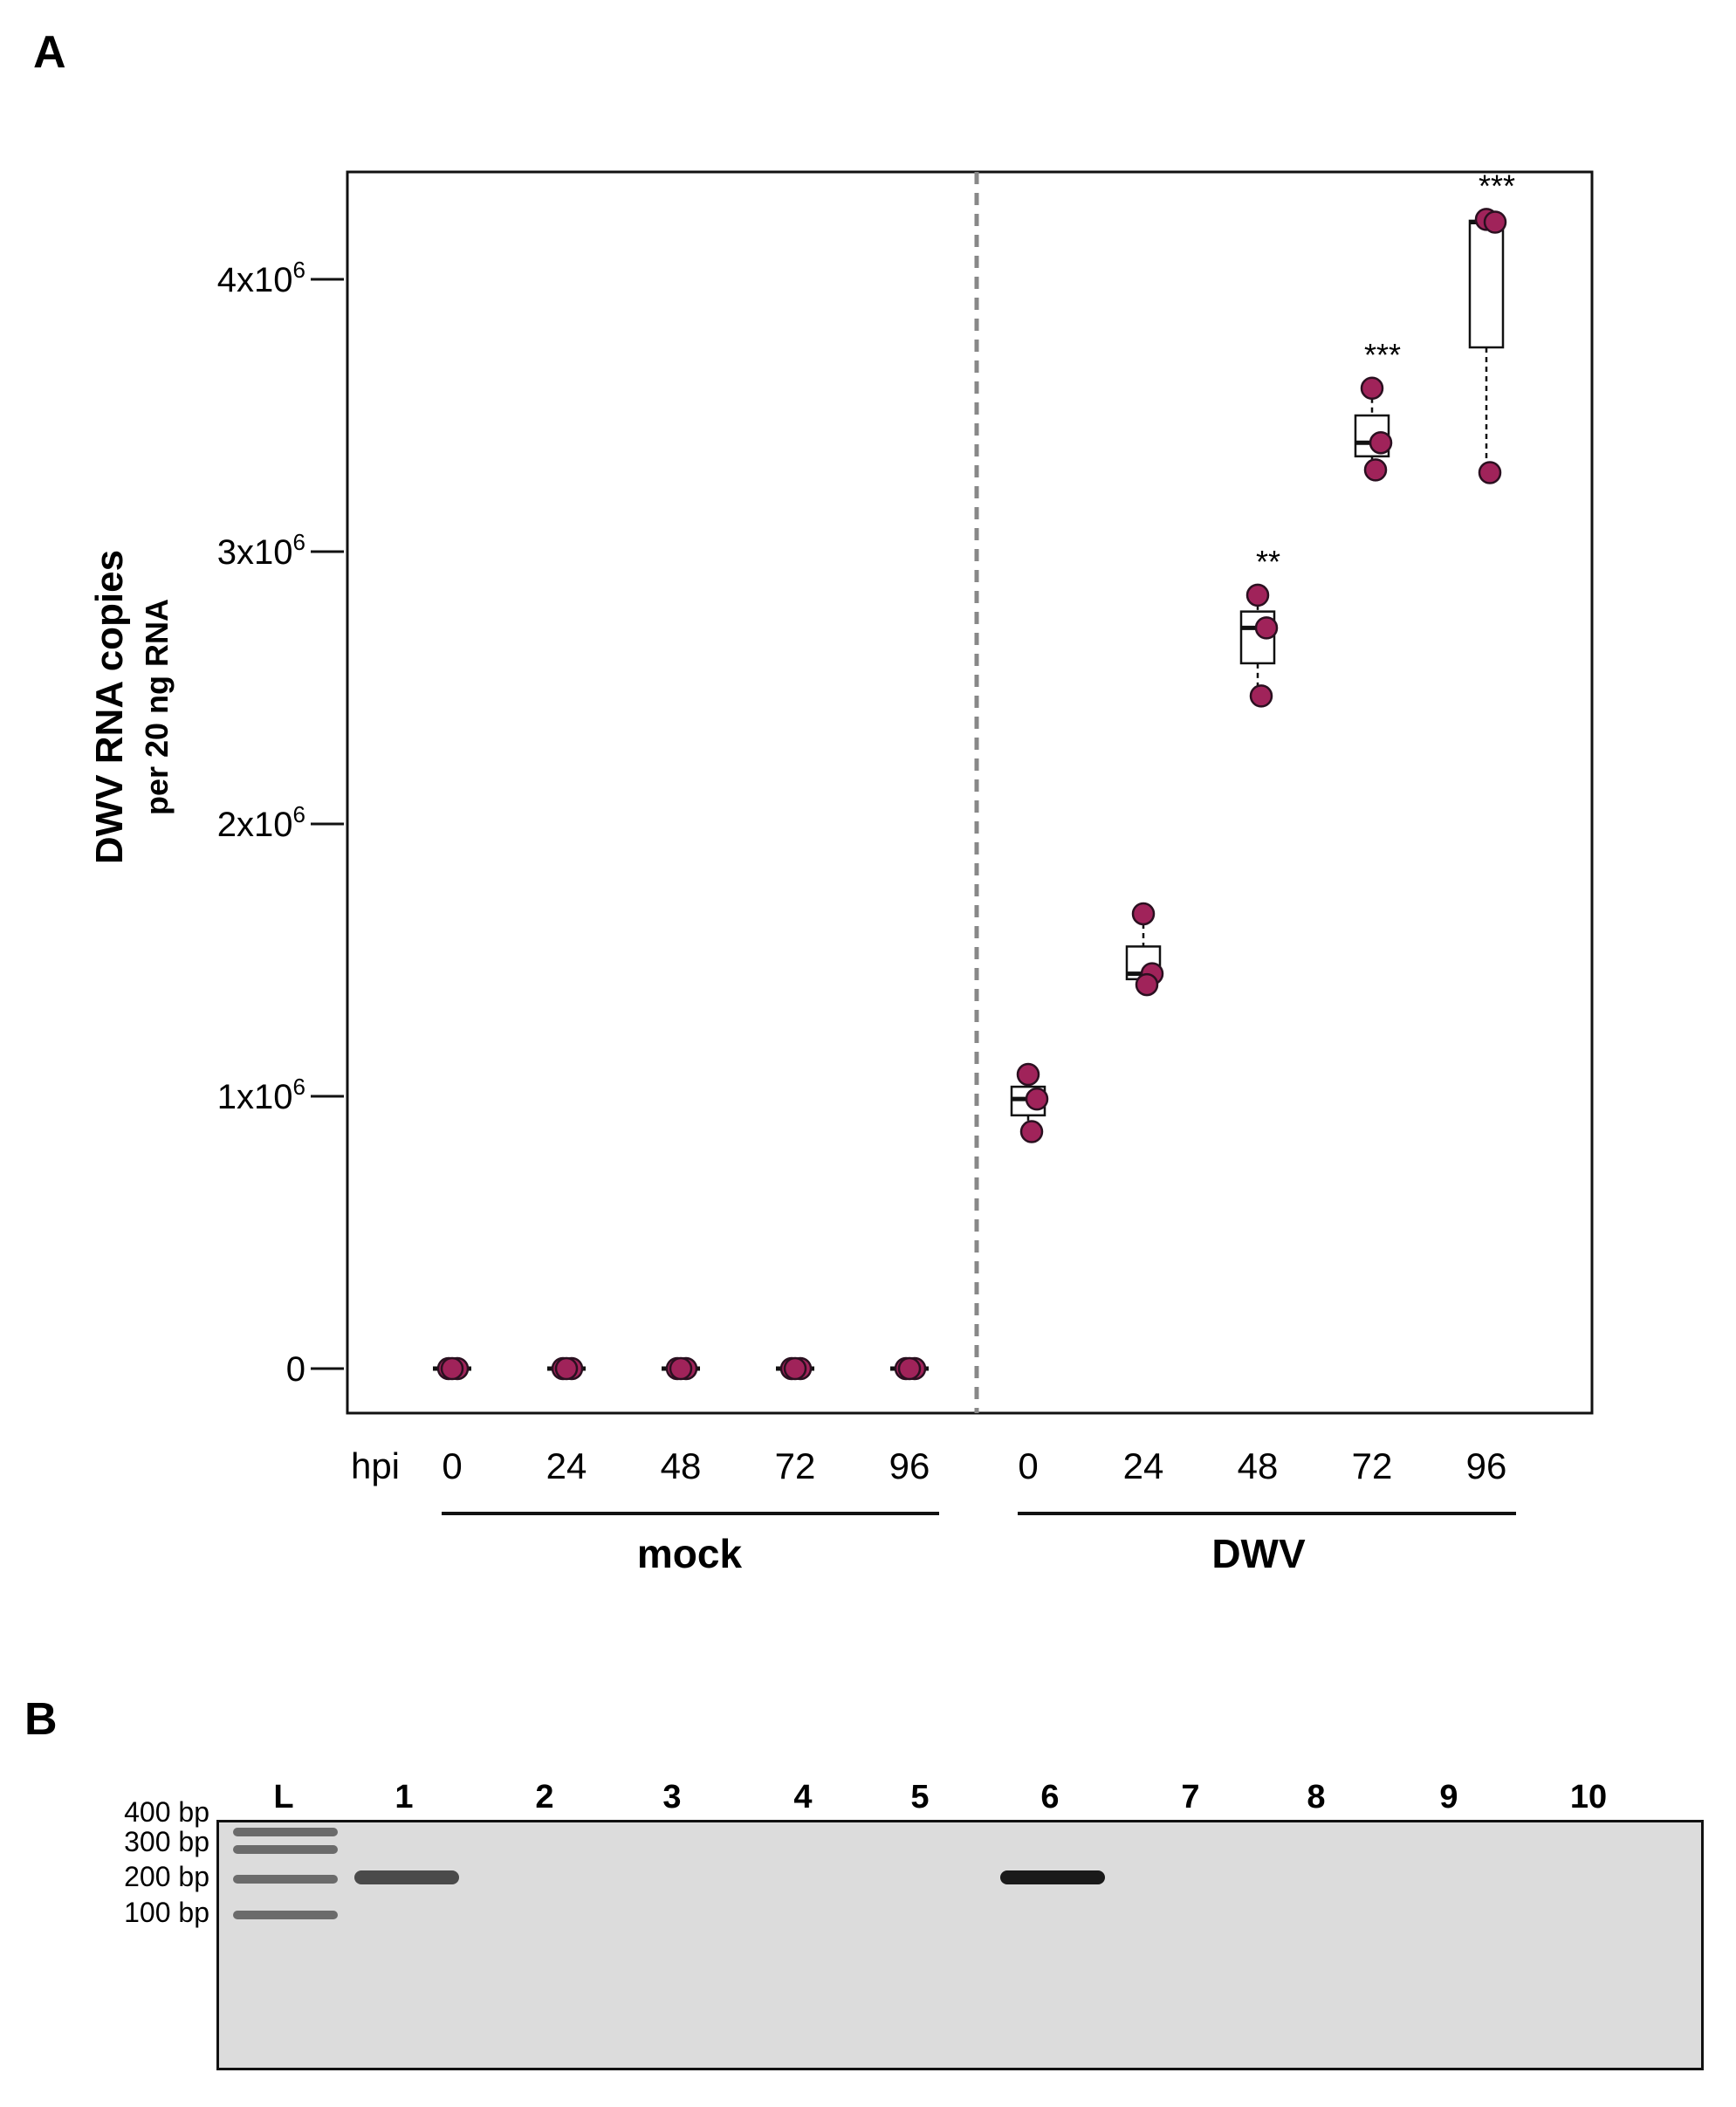  I want to click on panel-a-label: A, so click(50, 52).